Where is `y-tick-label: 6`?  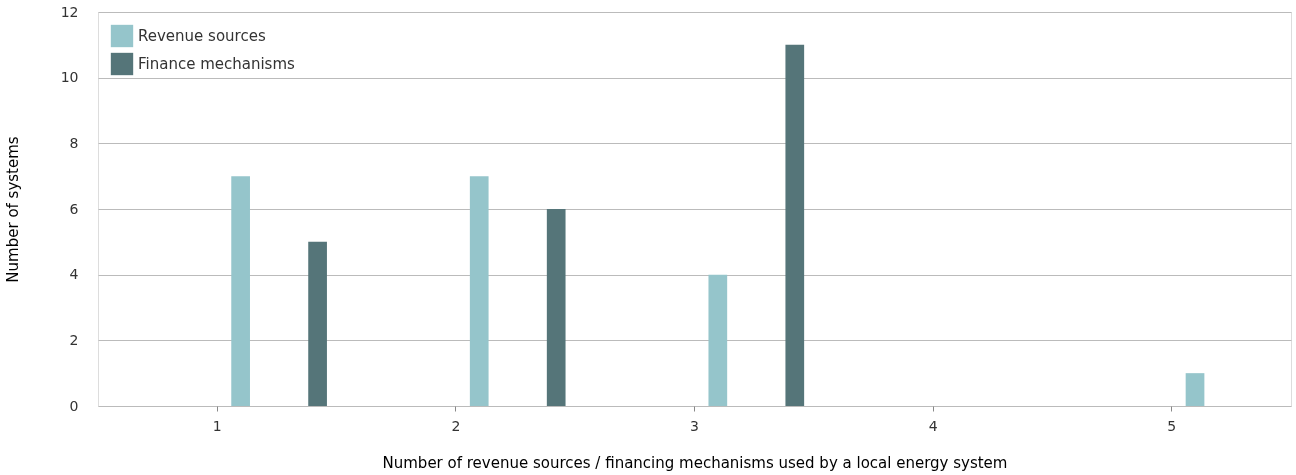 y-tick-label: 6 is located at coordinates (74, 208).